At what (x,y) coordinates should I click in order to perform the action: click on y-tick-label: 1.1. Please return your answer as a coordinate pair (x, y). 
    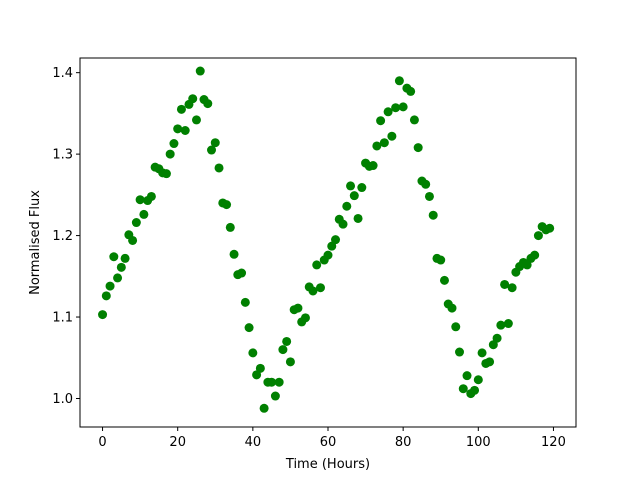
    Looking at the image, I should click on (62, 318).